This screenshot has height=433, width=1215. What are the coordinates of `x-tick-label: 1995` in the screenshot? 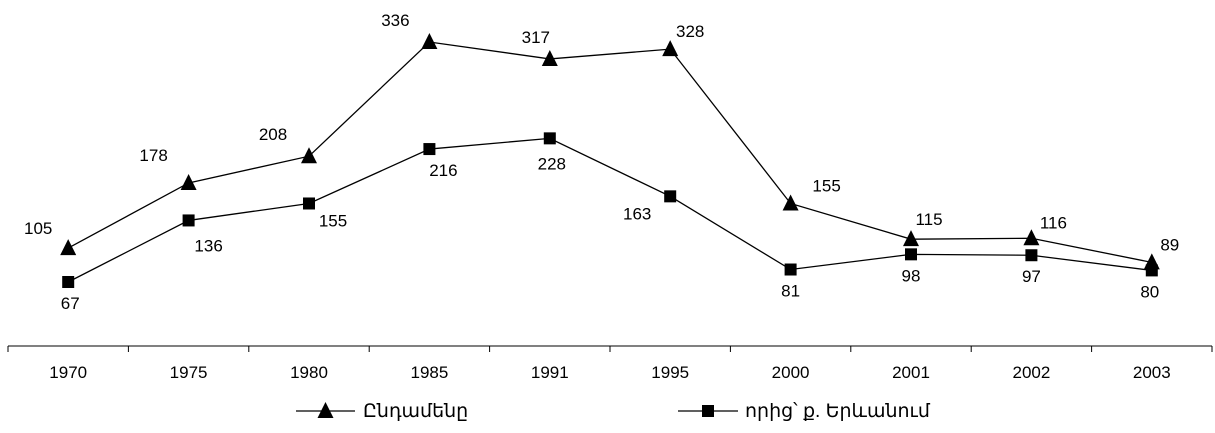 It's located at (670, 372).